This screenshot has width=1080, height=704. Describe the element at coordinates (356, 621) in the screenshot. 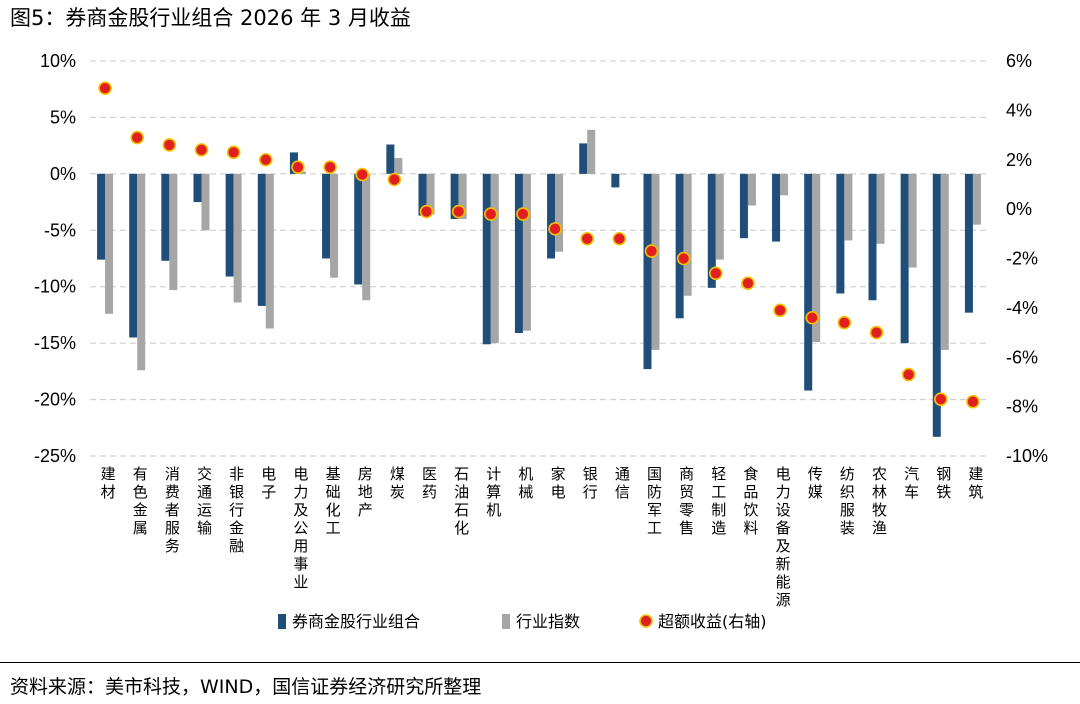

I see `legend-label: 券商金股行业组合` at that location.